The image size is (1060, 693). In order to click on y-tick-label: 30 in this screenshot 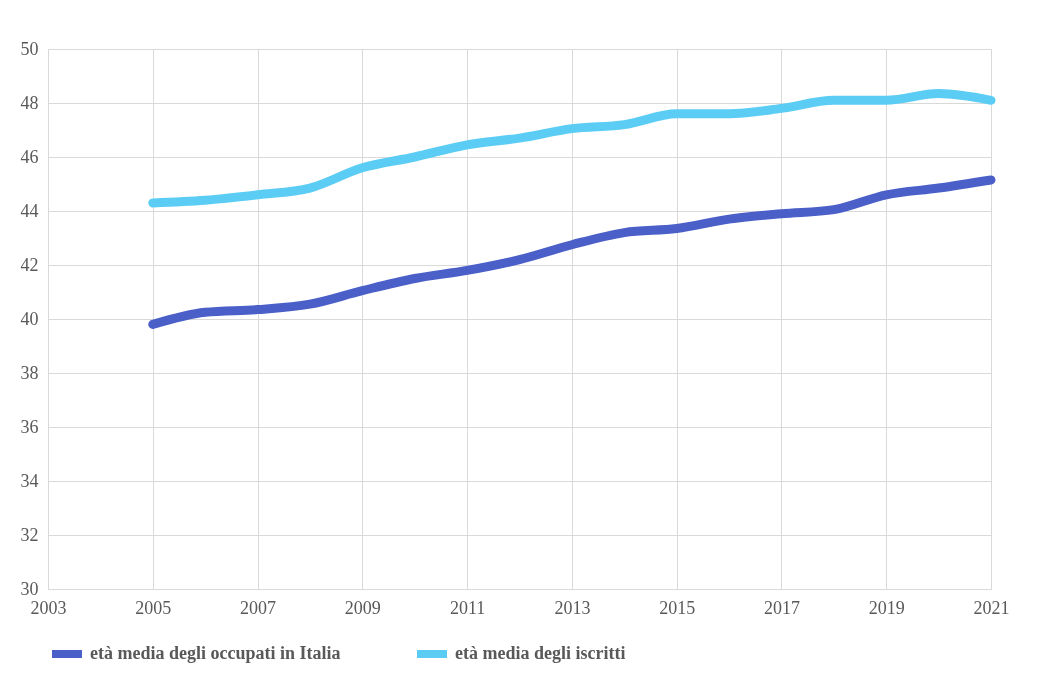, I will do `click(29, 588)`.